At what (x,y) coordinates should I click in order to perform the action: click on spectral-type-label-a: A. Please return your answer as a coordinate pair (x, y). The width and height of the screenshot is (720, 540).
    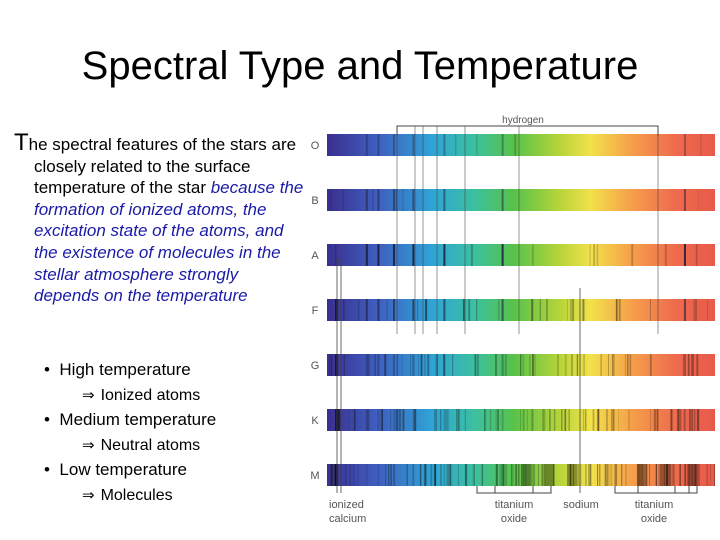
    Looking at the image, I should click on (315, 256).